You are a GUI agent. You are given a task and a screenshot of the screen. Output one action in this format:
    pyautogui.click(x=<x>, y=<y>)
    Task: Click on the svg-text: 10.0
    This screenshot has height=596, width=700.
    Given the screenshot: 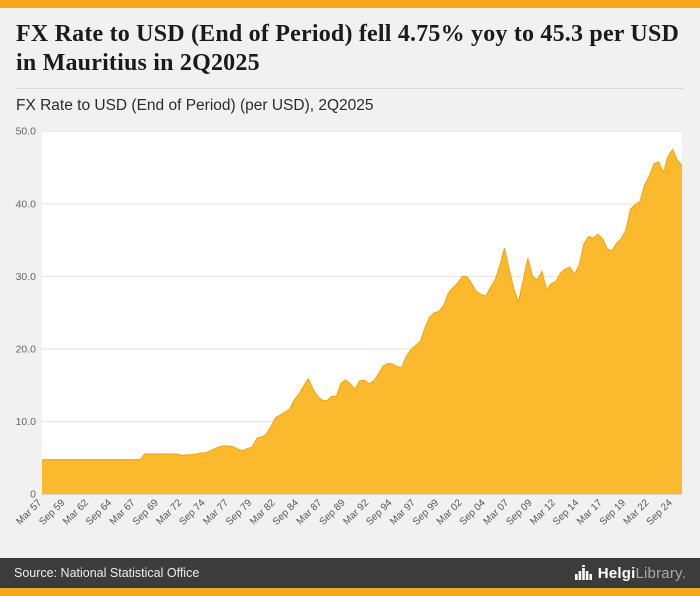 What is the action you would take?
    pyautogui.click(x=26, y=422)
    